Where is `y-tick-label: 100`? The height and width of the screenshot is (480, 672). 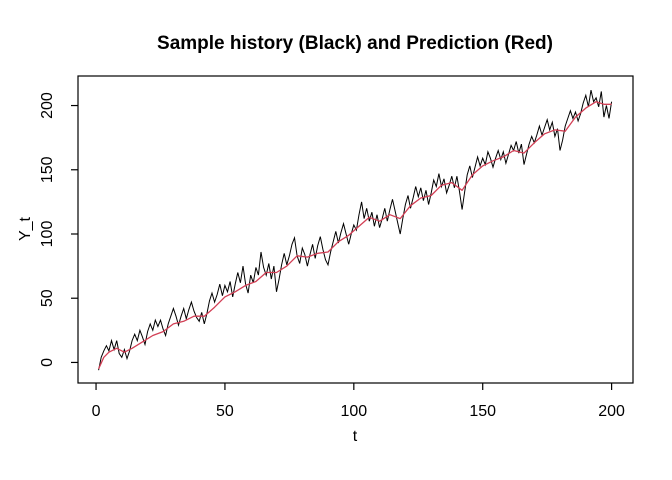
y-tick-label: 100 is located at coordinates (47, 234).